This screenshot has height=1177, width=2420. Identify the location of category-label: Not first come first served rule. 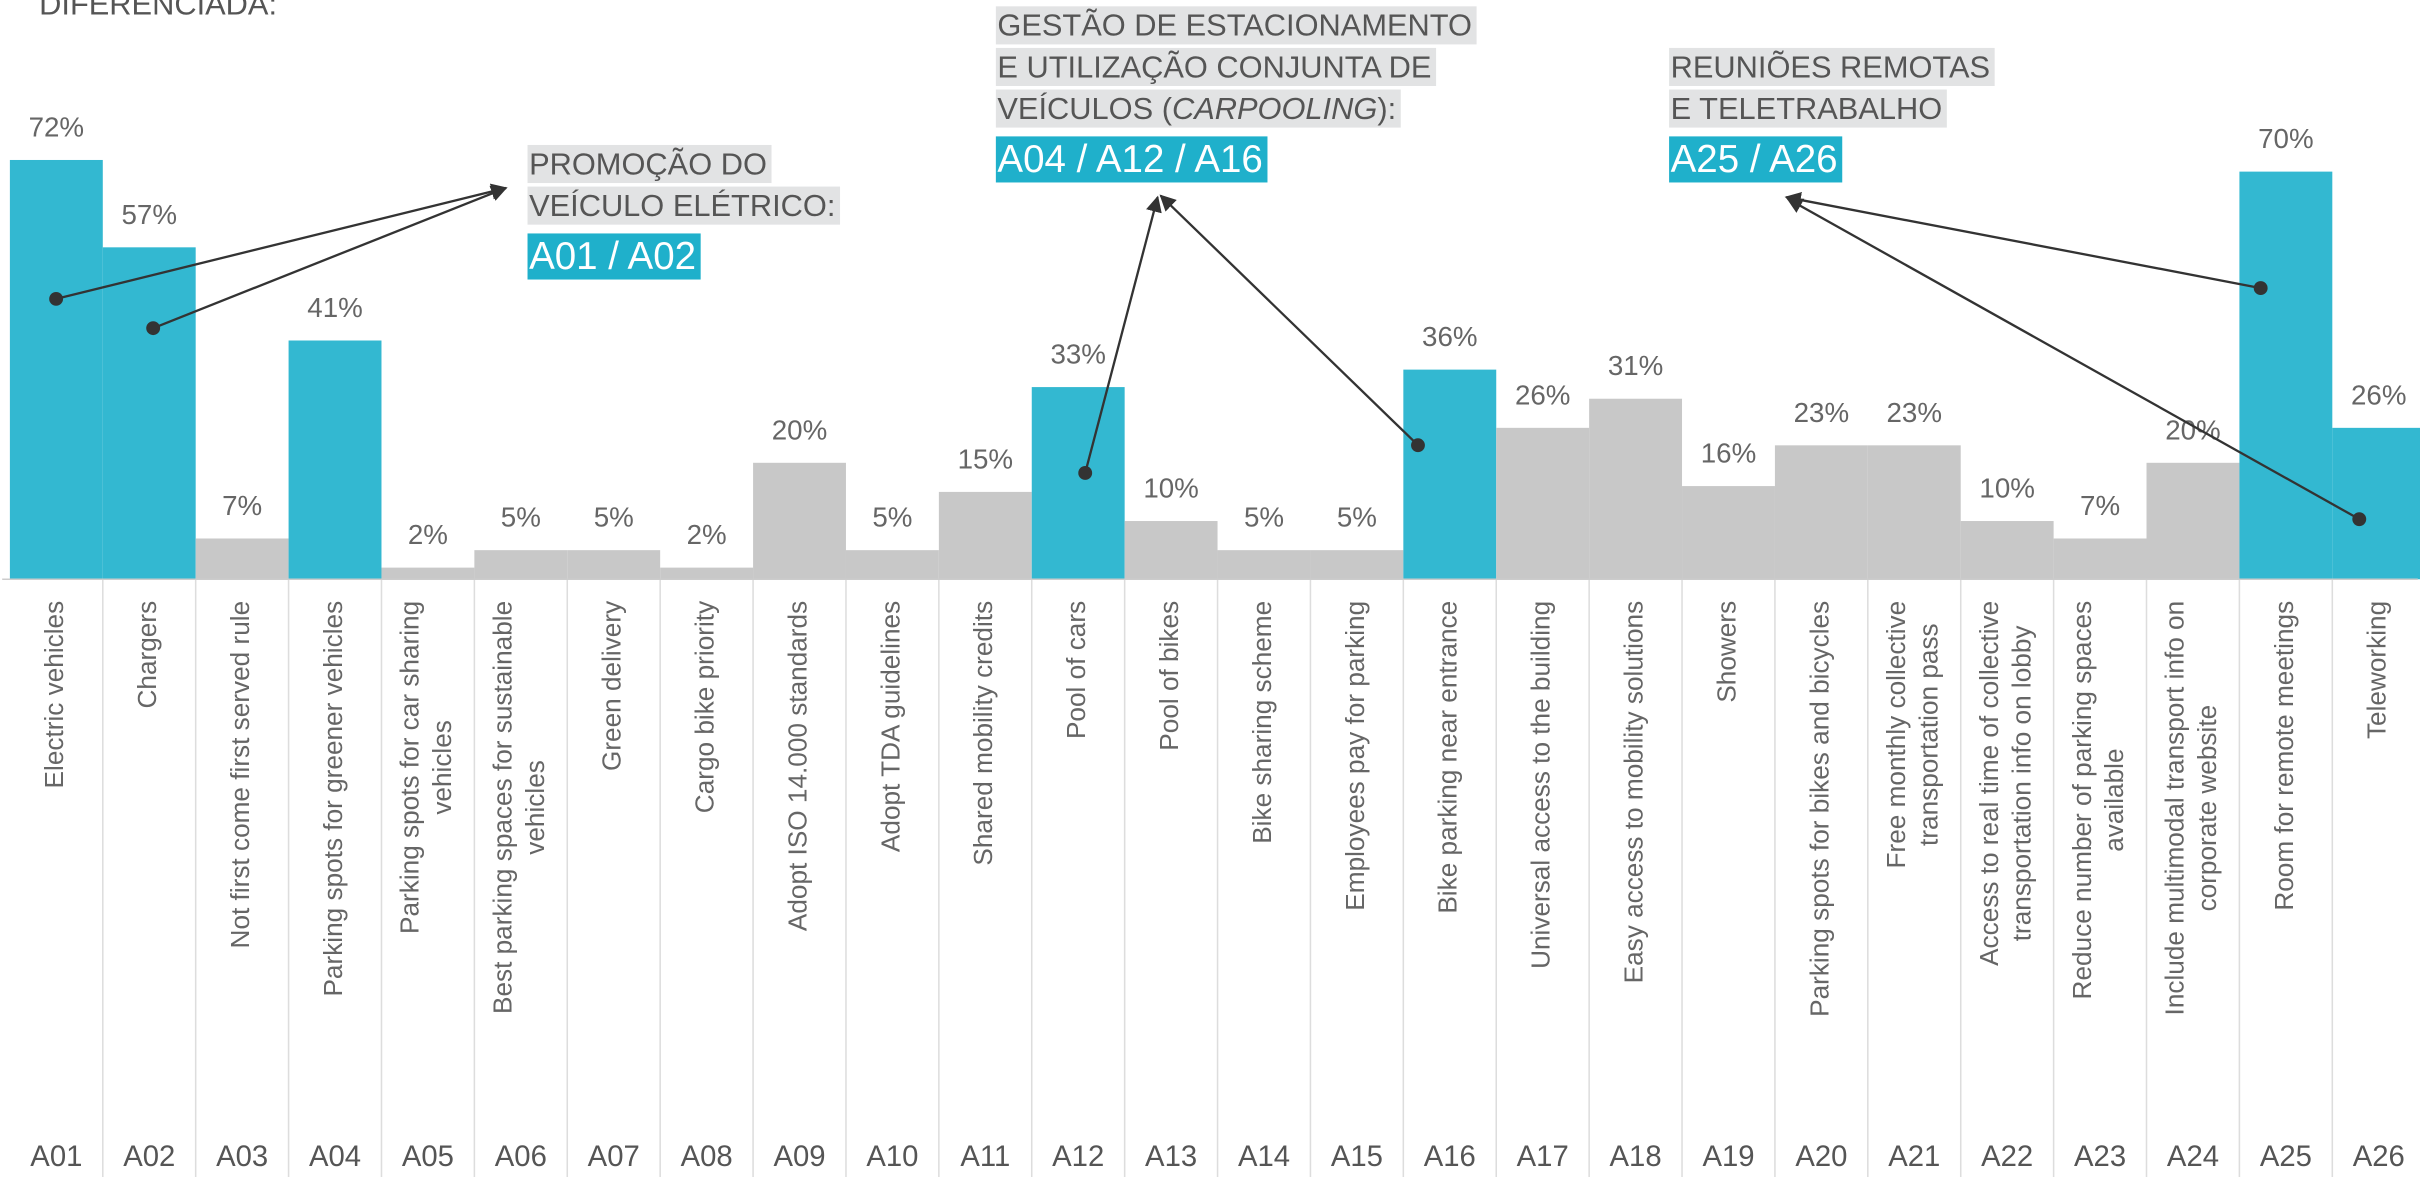
(240, 775).